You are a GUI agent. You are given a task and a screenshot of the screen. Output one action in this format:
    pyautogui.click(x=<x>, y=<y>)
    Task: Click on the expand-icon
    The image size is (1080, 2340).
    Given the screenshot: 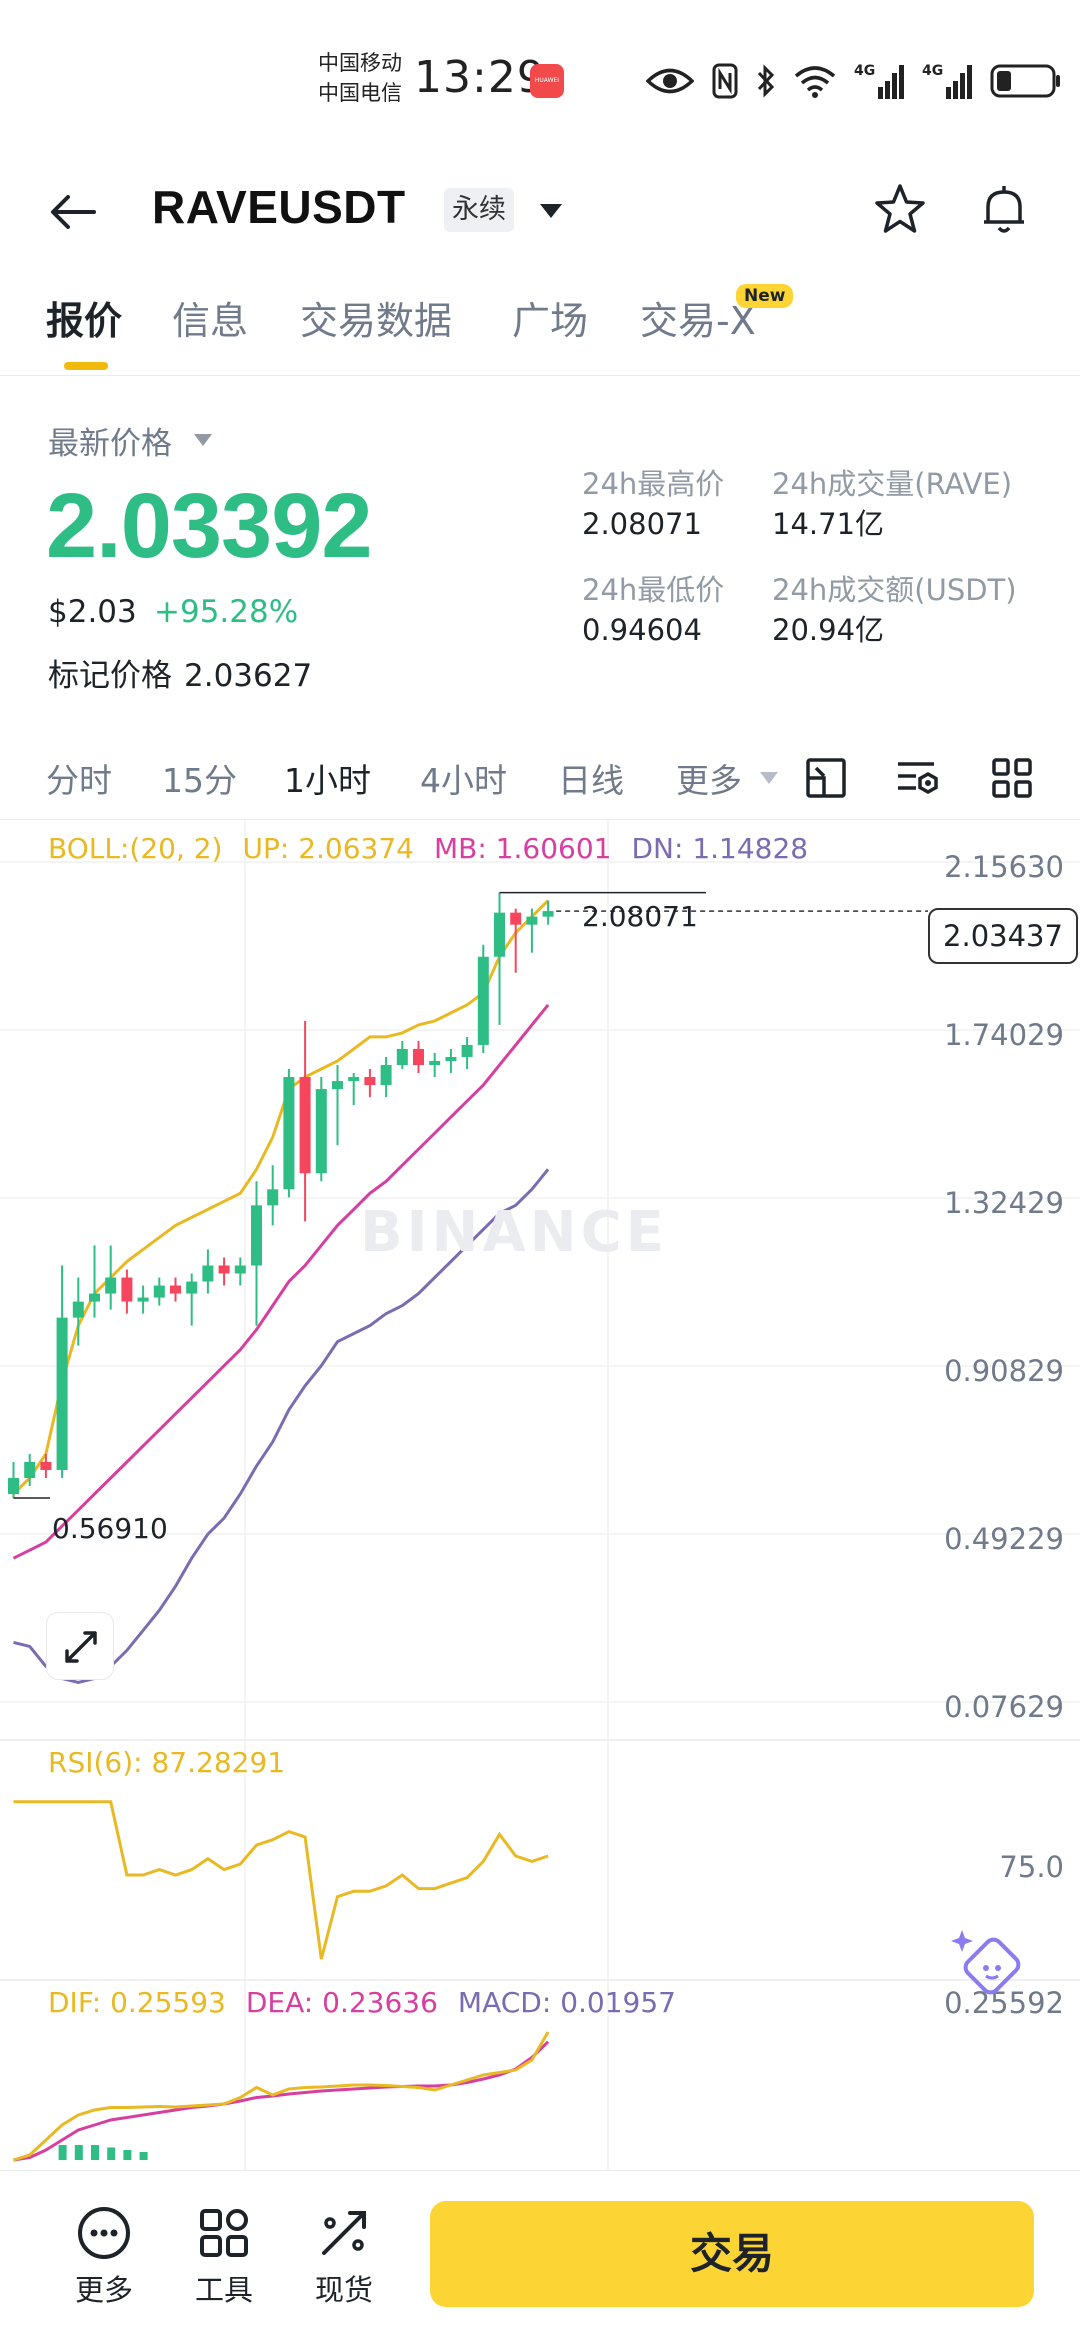 What is the action you would take?
    pyautogui.click(x=81, y=1647)
    